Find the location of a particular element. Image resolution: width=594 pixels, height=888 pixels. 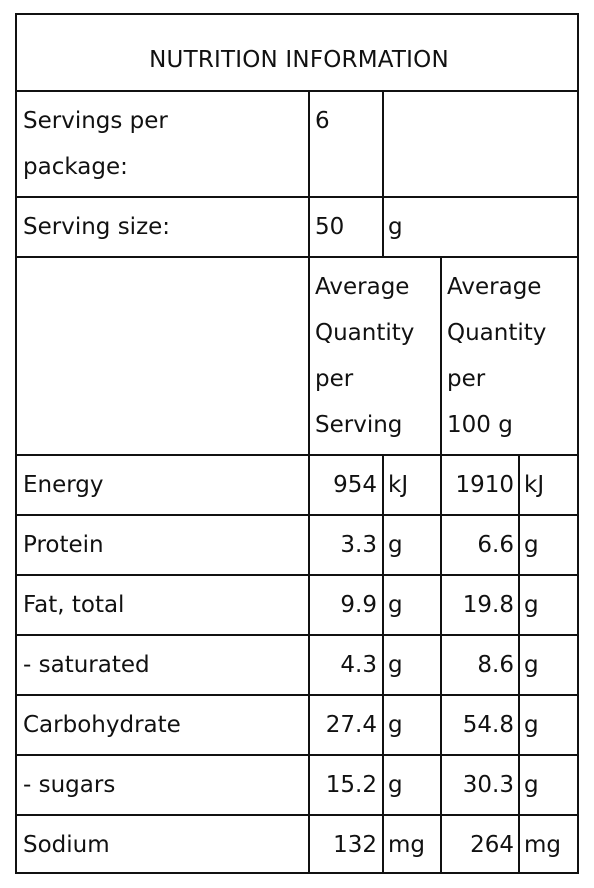

nutrient-per100-value: 264 is located at coordinates (492, 845).